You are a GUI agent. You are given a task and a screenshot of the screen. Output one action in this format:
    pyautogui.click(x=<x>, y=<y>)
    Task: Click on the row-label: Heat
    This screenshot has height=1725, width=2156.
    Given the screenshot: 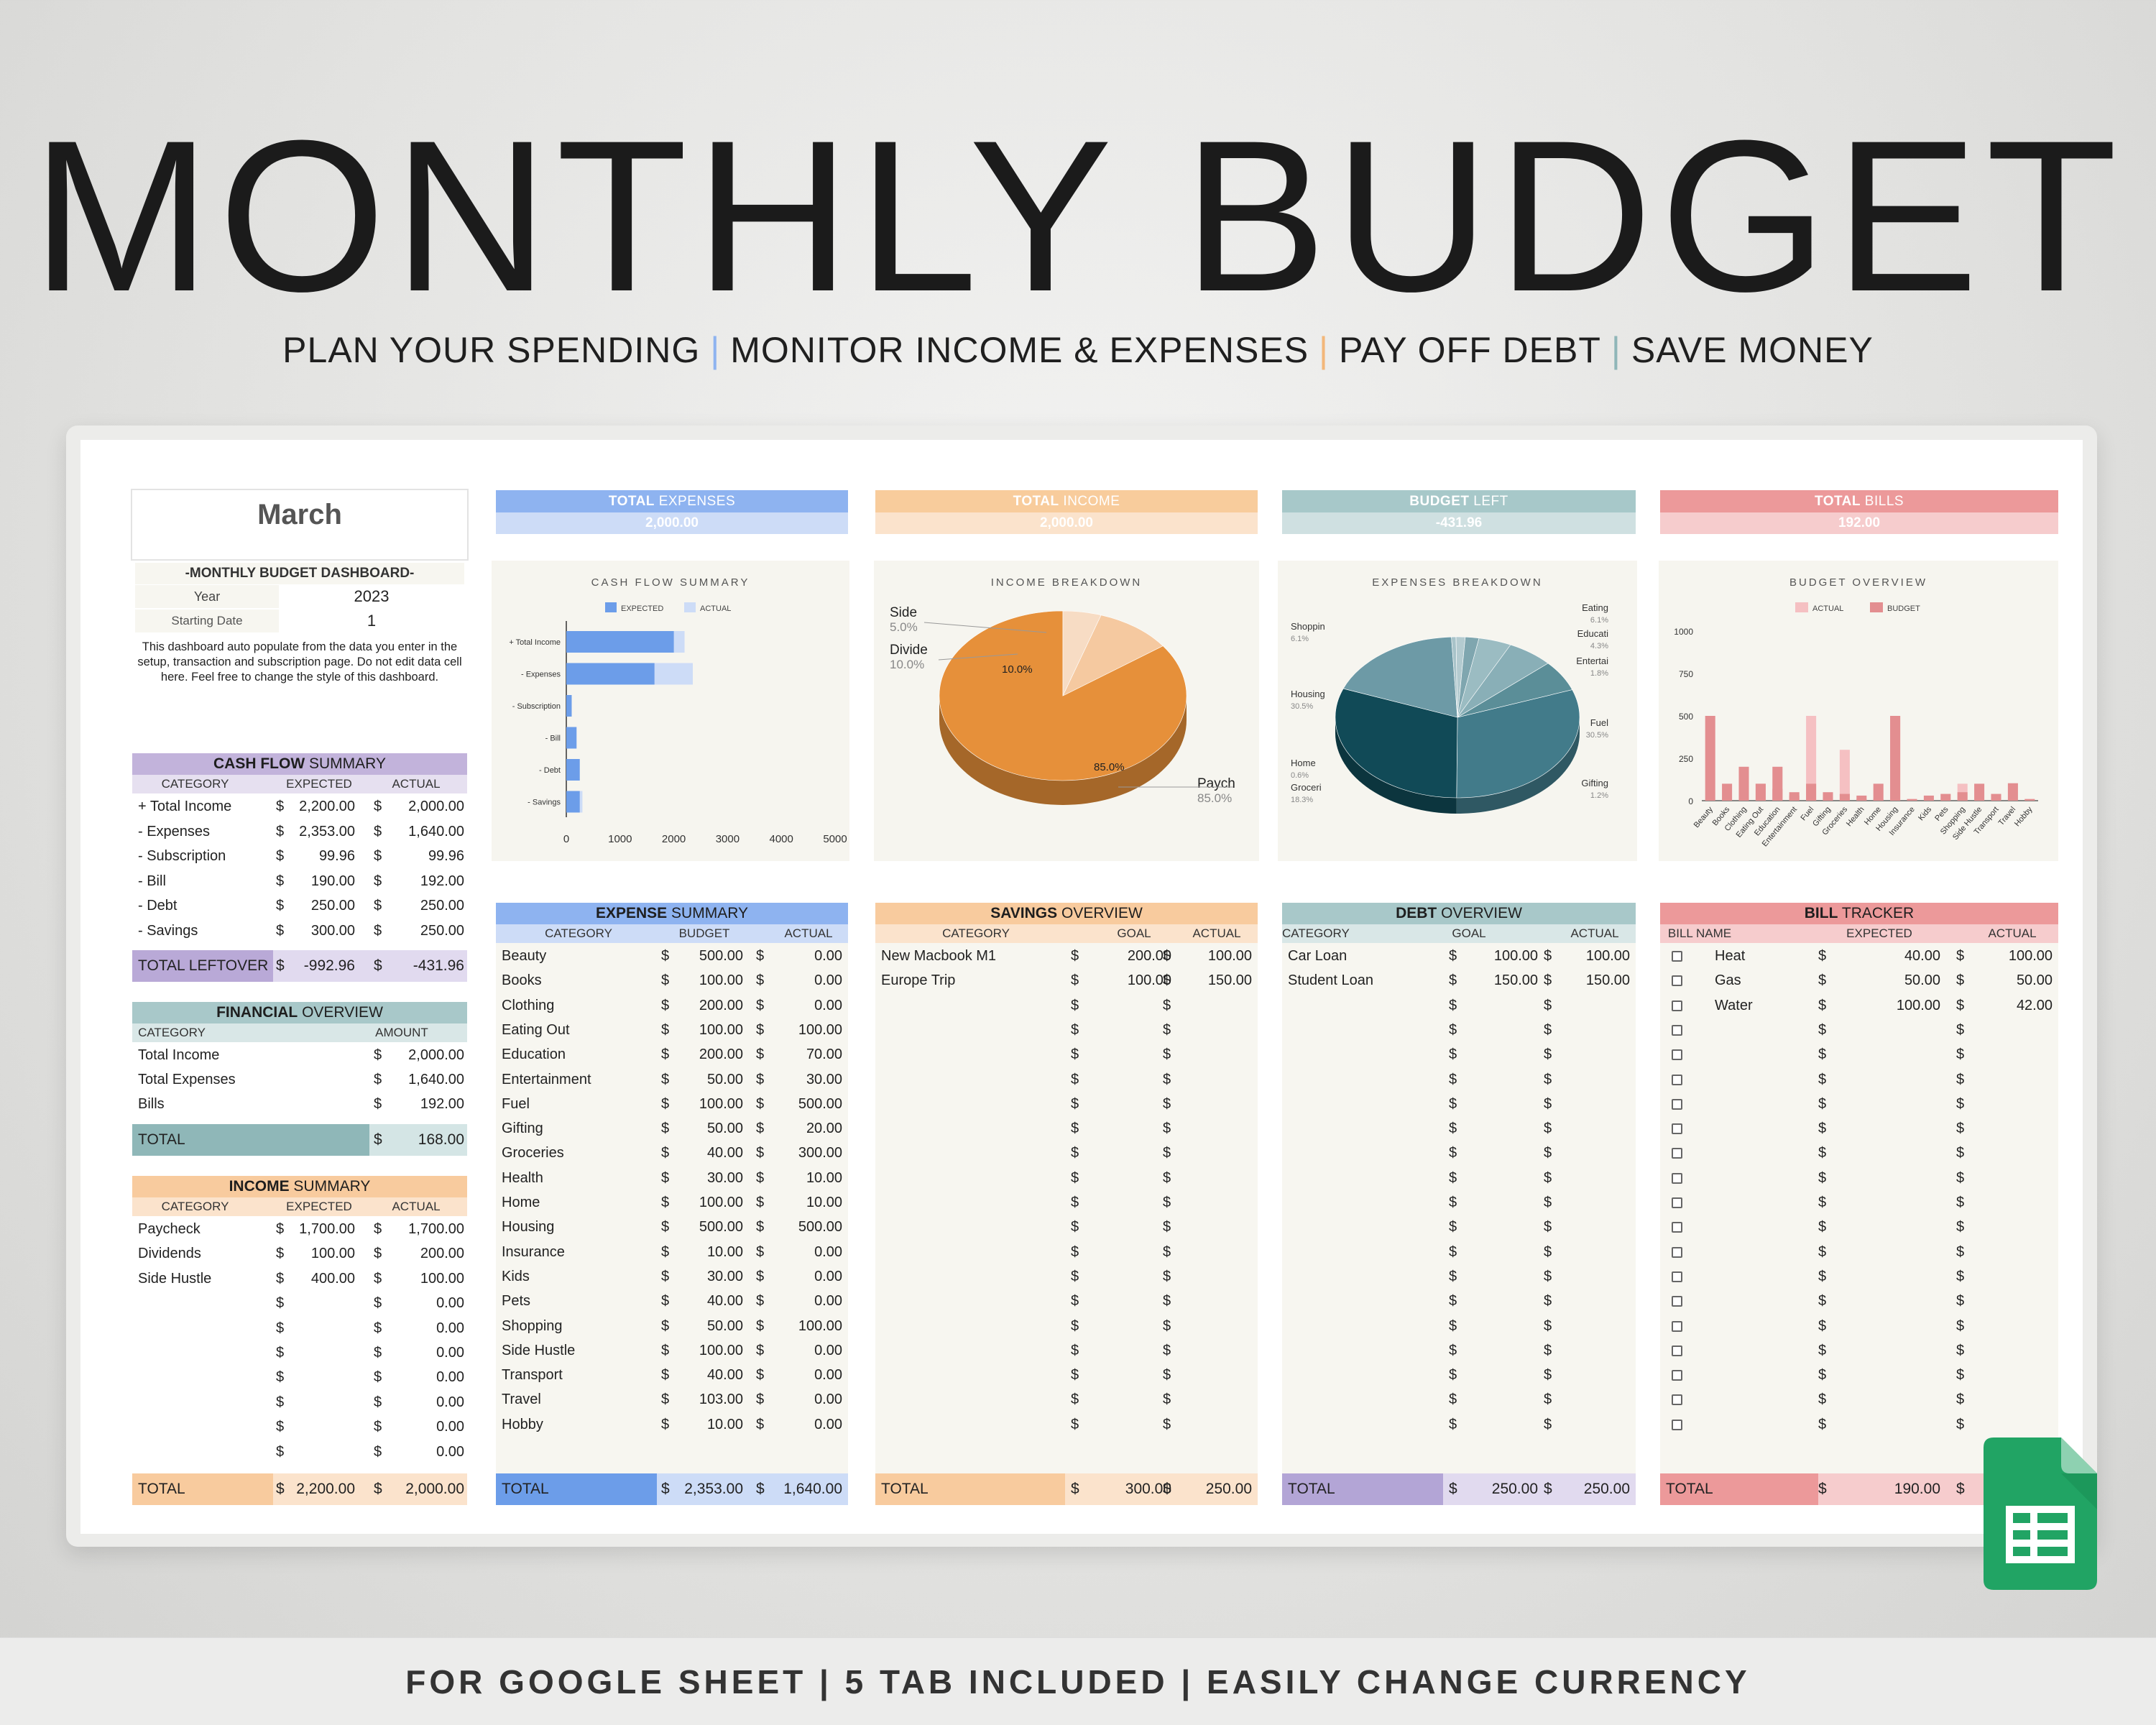 What is the action you would take?
    pyautogui.click(x=1731, y=956)
    